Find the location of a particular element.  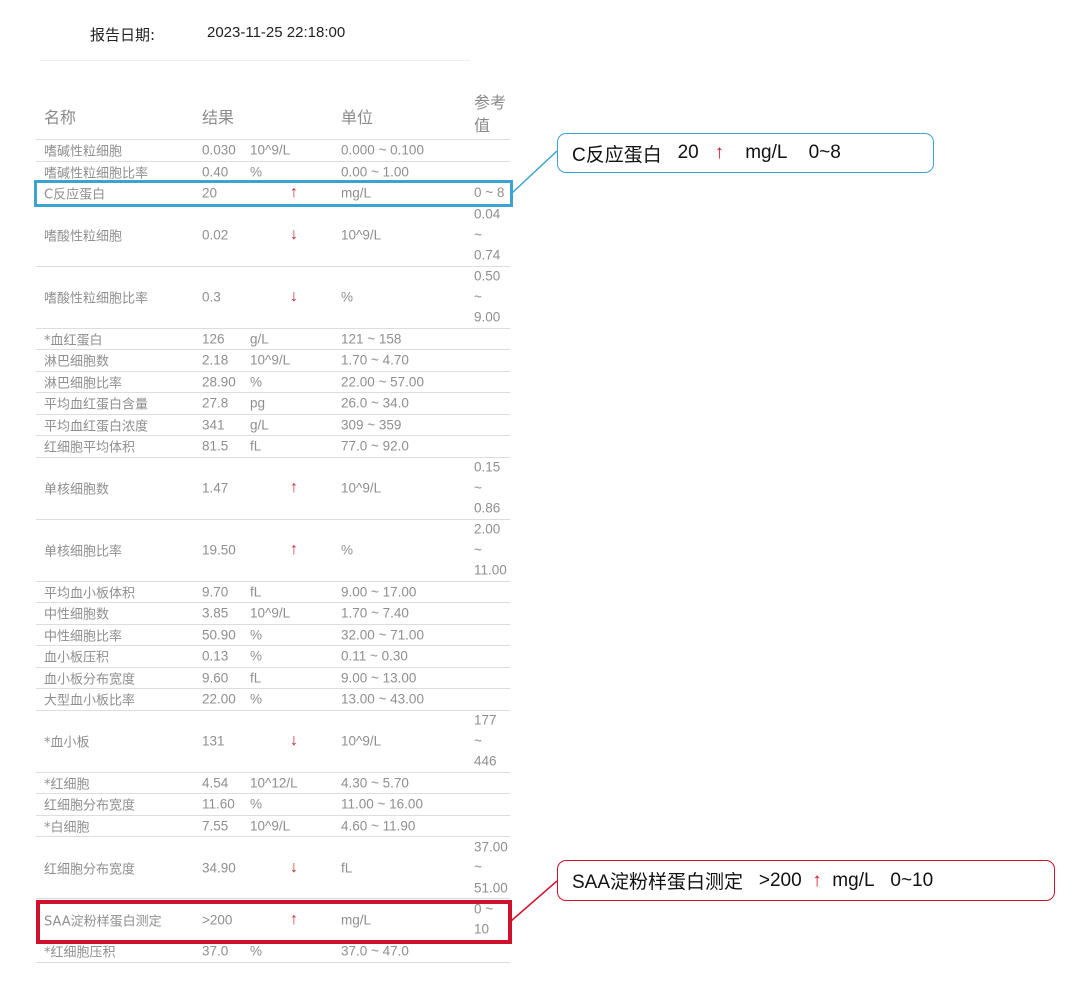

table-row: *红细胞压积 37.0% 37.0 ~ 47.0 is located at coordinates (273, 952).